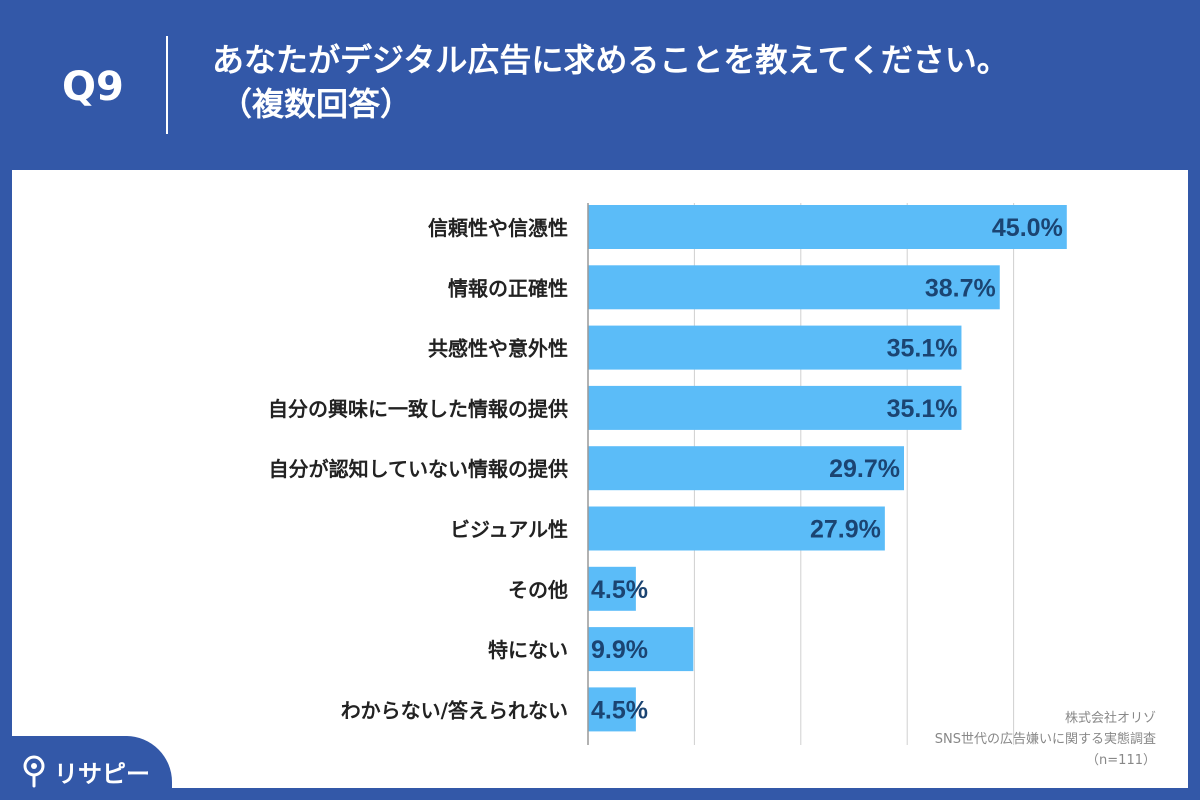  What do you see at coordinates (610, 82) in the screenshot?
I see `question-title: あなたがデジタル広告に求めることを教えてください。 （複数回答）` at bounding box center [610, 82].